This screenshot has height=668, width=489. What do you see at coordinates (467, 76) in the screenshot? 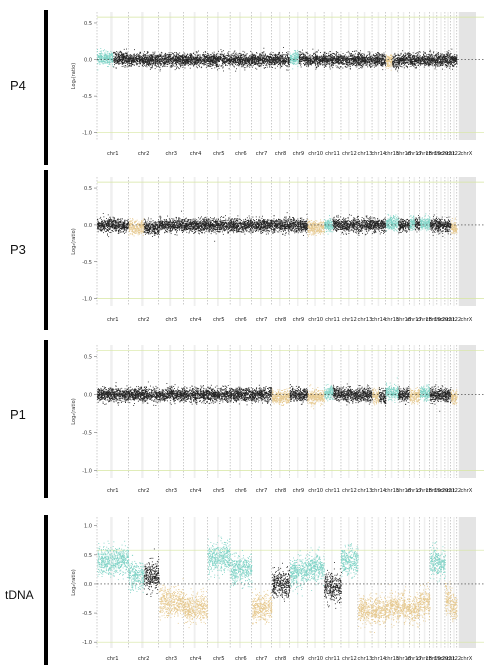
I see `chrx-shade` at bounding box center [467, 76].